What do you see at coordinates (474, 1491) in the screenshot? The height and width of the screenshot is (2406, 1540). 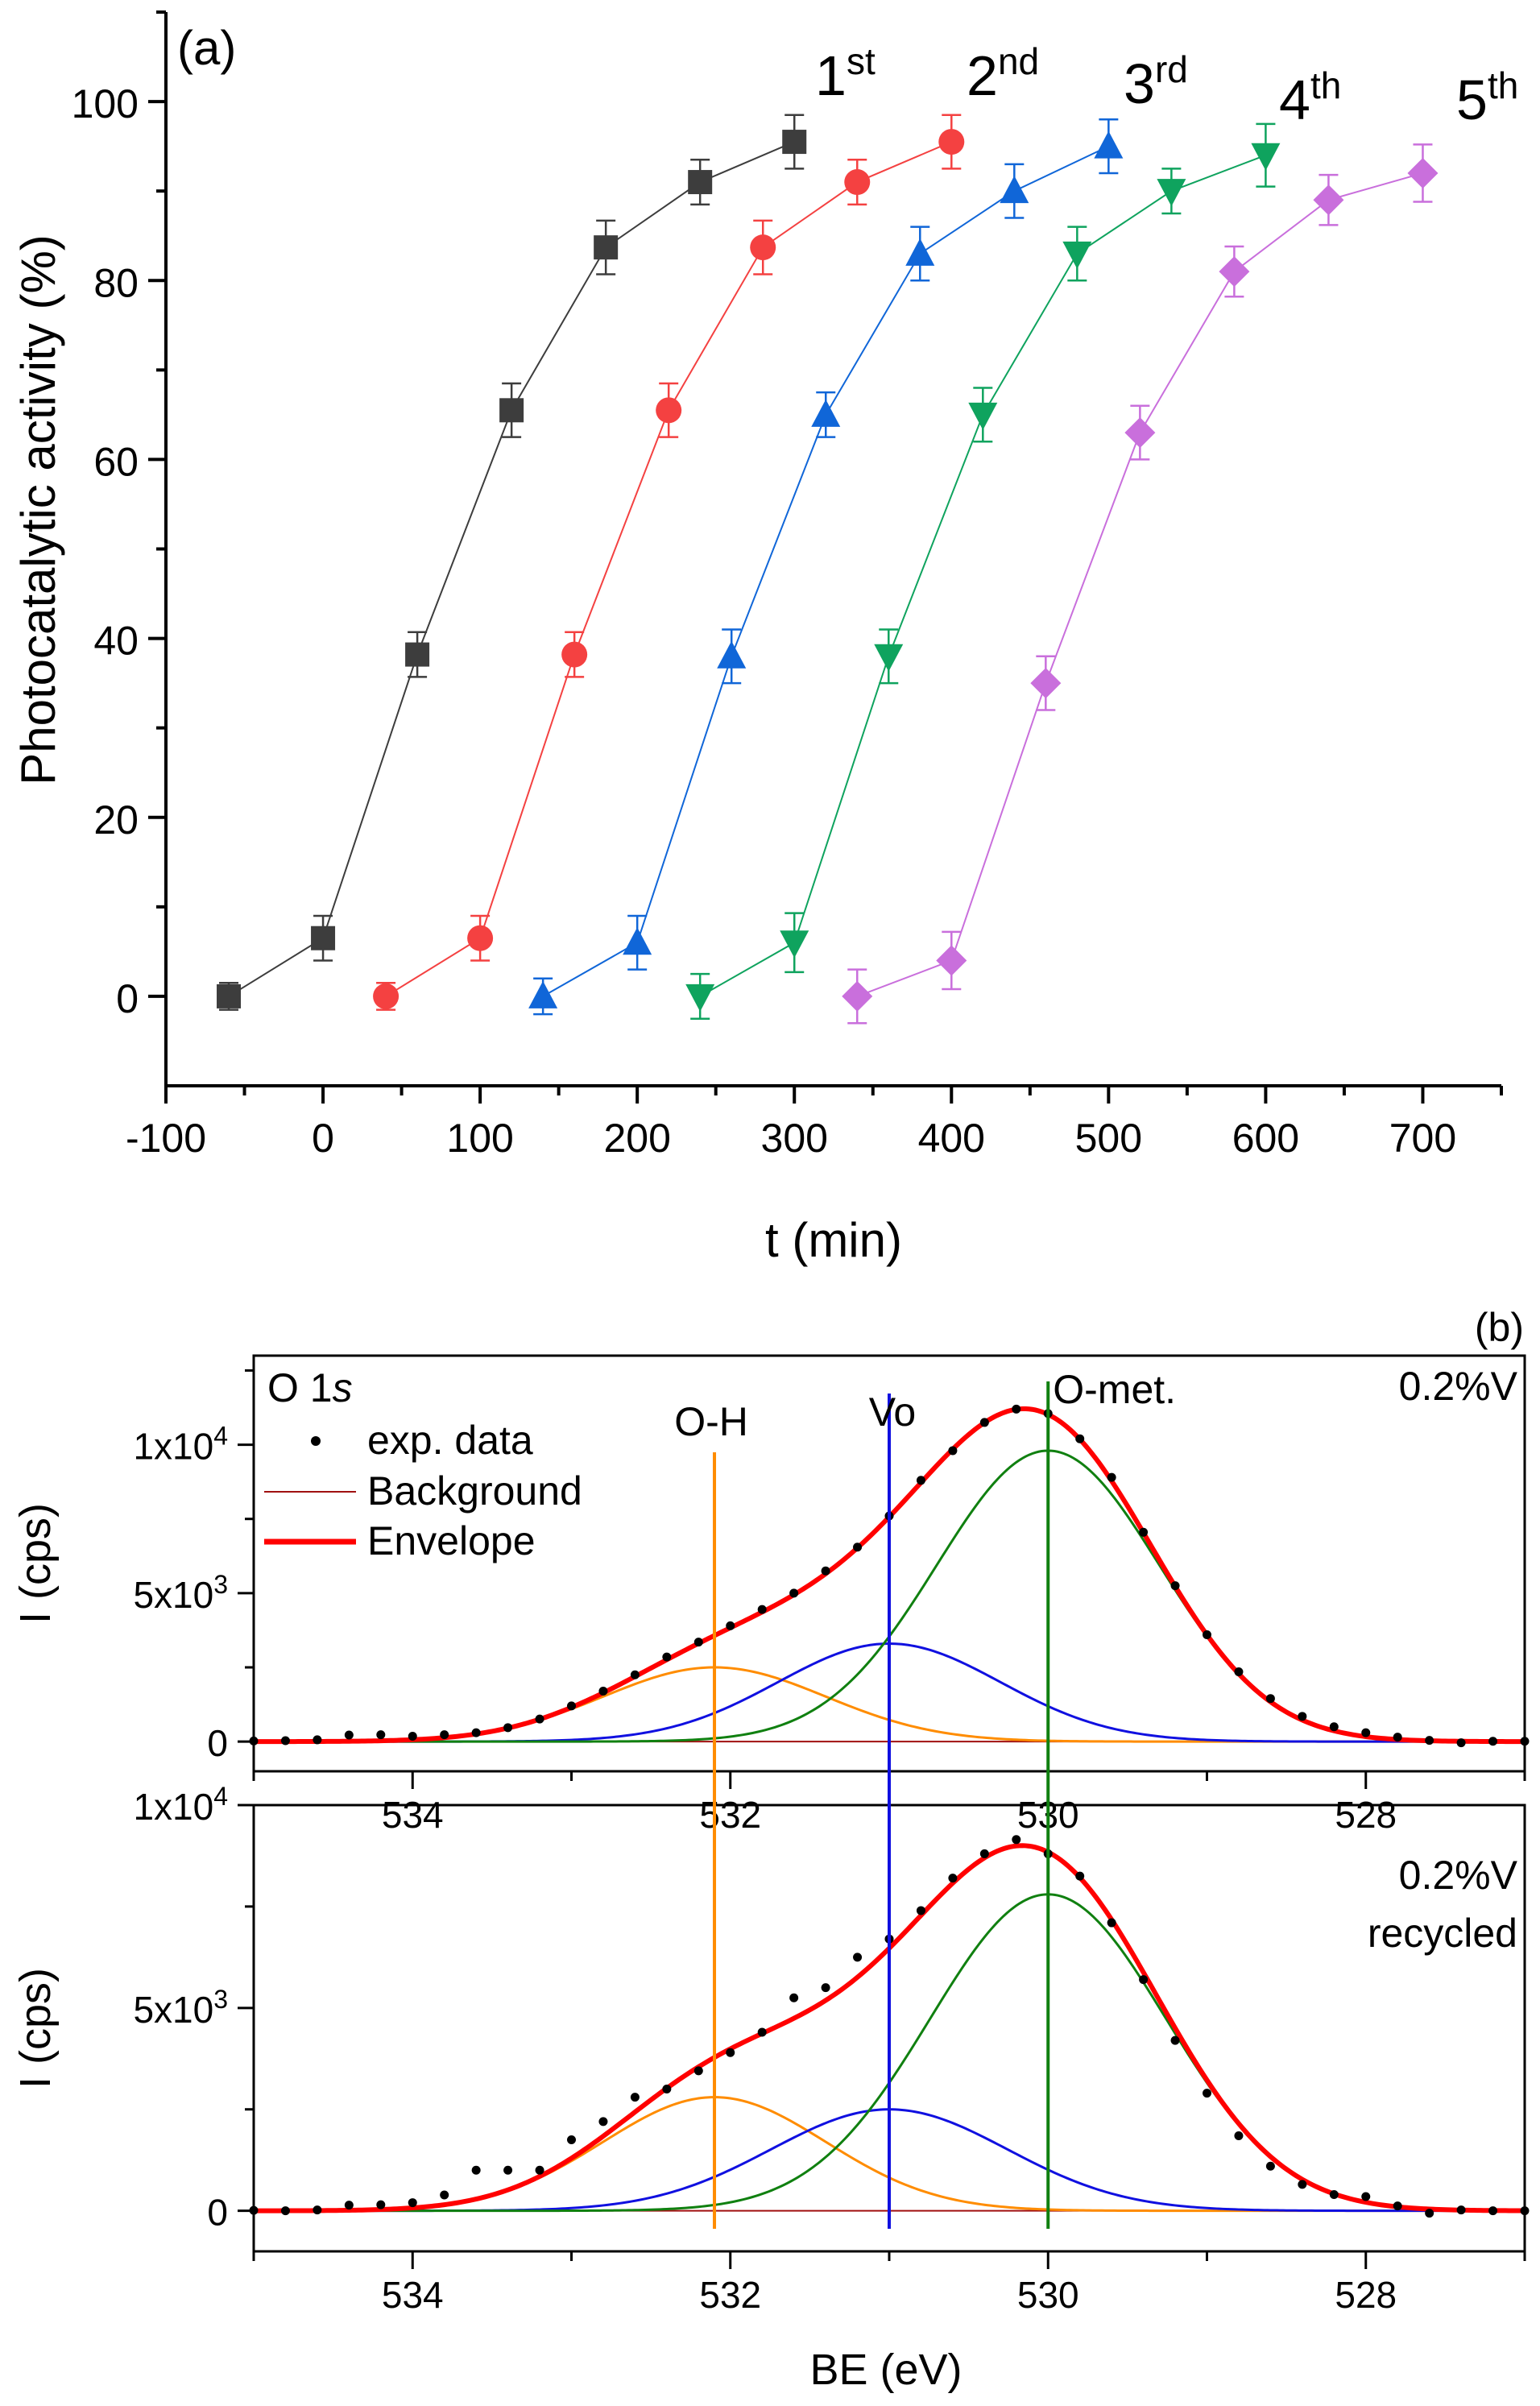 I see `legend-background-label: Background` at bounding box center [474, 1491].